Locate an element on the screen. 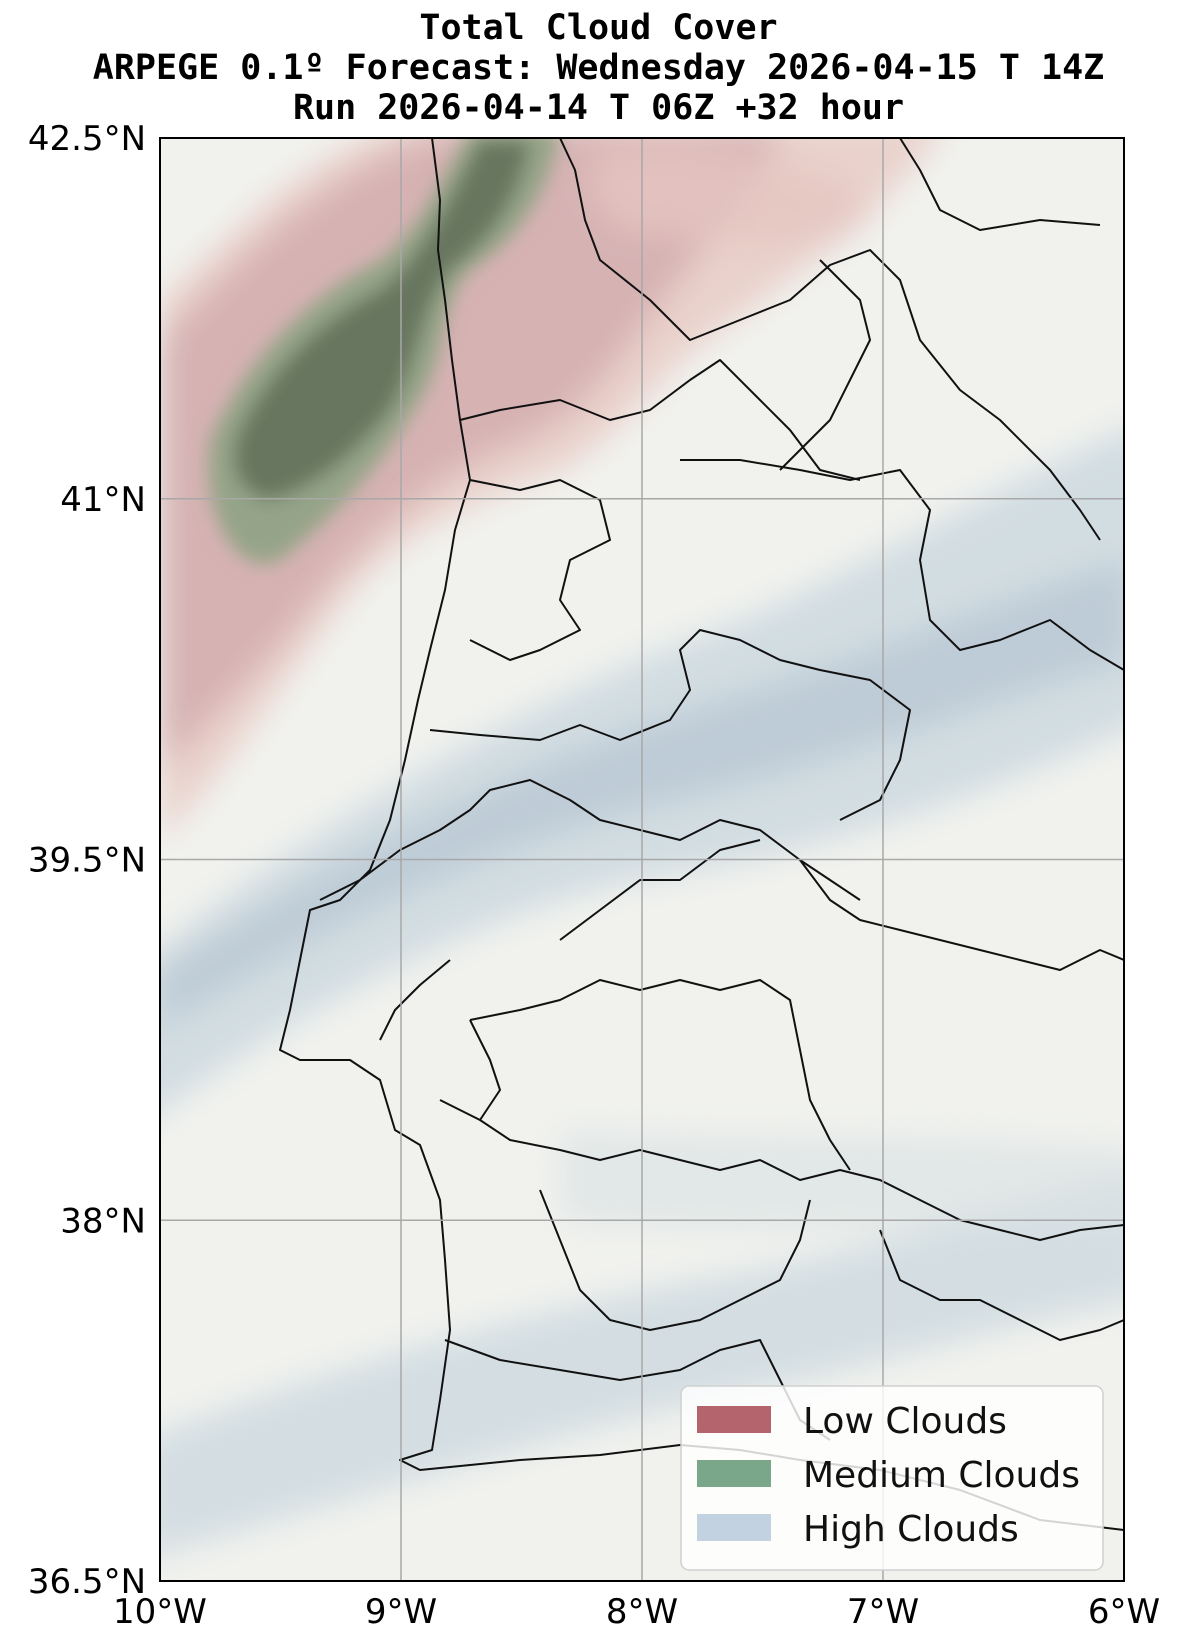 The image size is (1197, 1644). y-tick-label: 36.5°N is located at coordinates (87, 1582).